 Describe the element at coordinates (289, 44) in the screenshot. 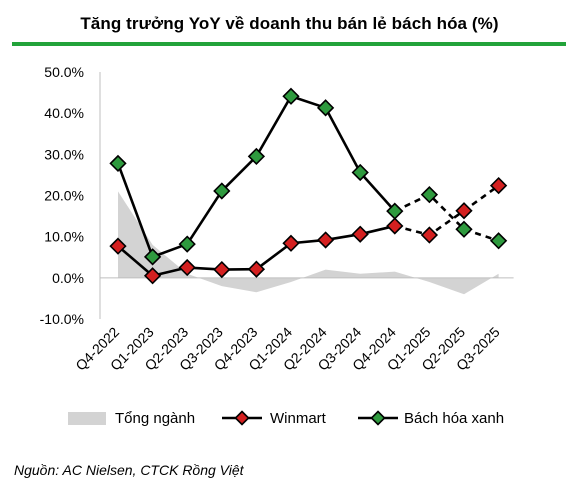

I see `title-underline` at that location.